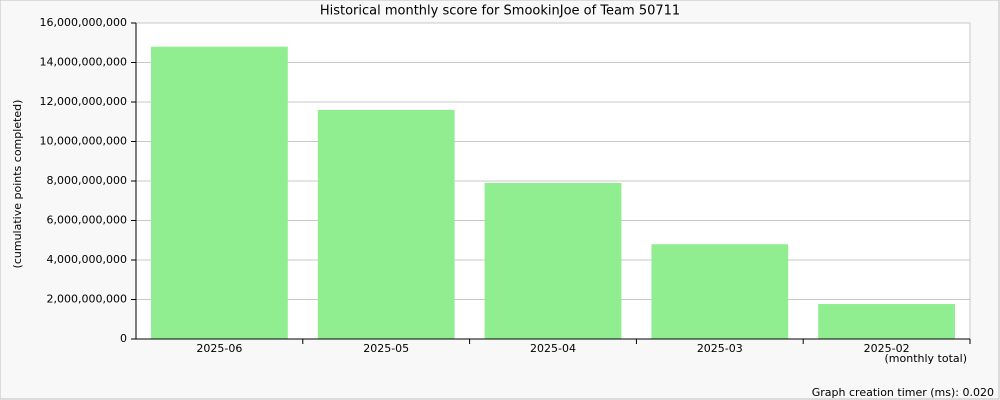 This screenshot has height=400, width=1000. What do you see at coordinates (87, 180) in the screenshot?
I see `y-tick-label: 8,000,000,000` at bounding box center [87, 180].